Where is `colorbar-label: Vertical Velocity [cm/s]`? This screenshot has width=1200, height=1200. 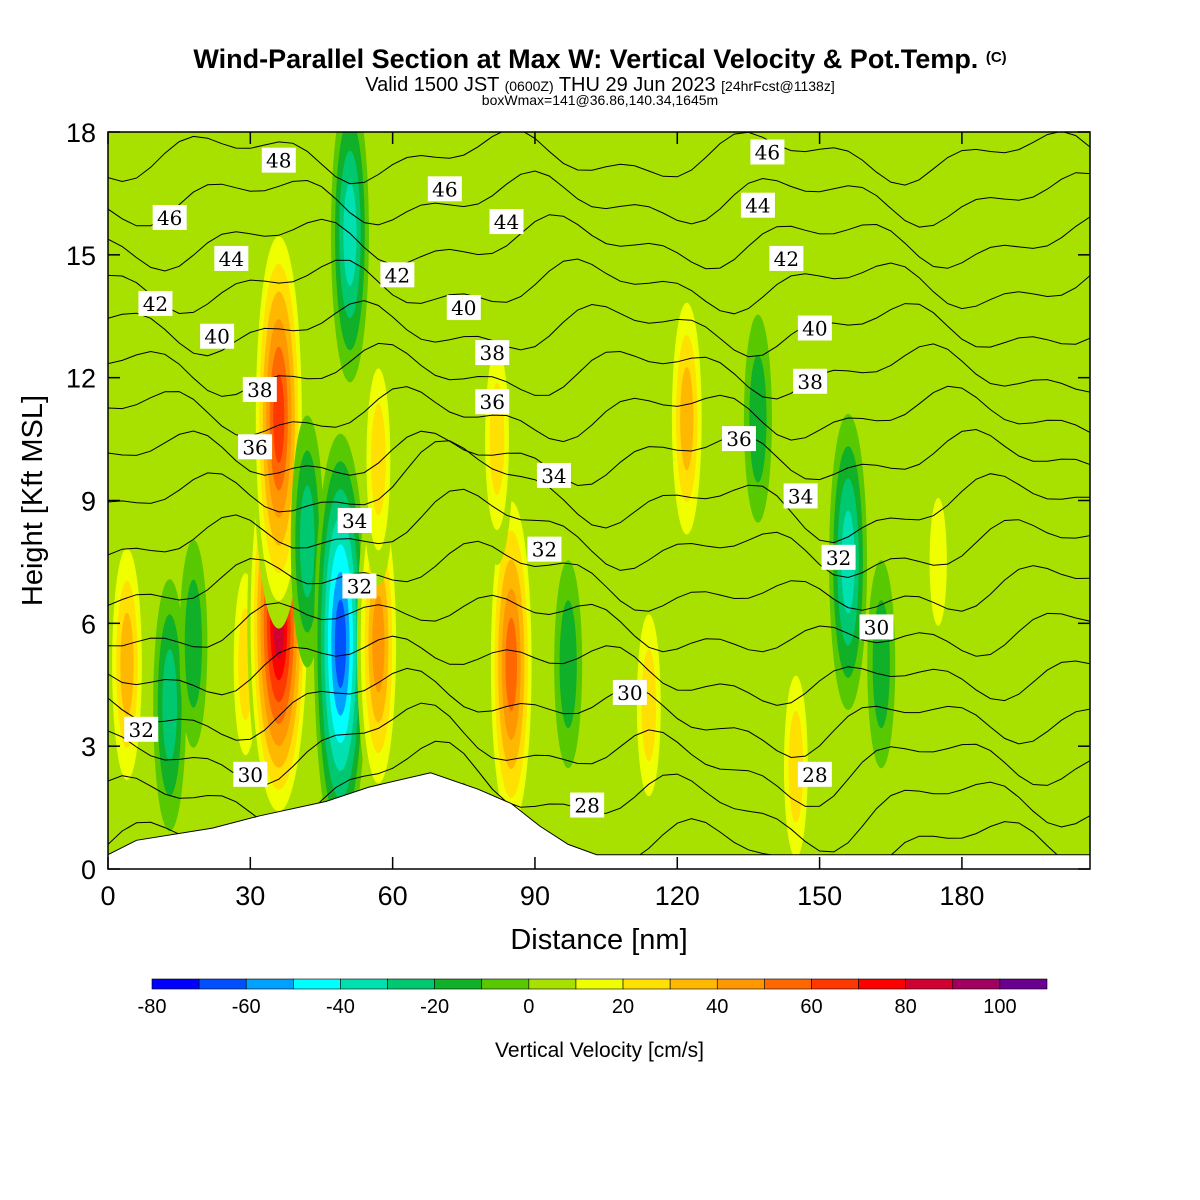 colorbar-label: Vertical Velocity [cm/s] is located at coordinates (599, 1050).